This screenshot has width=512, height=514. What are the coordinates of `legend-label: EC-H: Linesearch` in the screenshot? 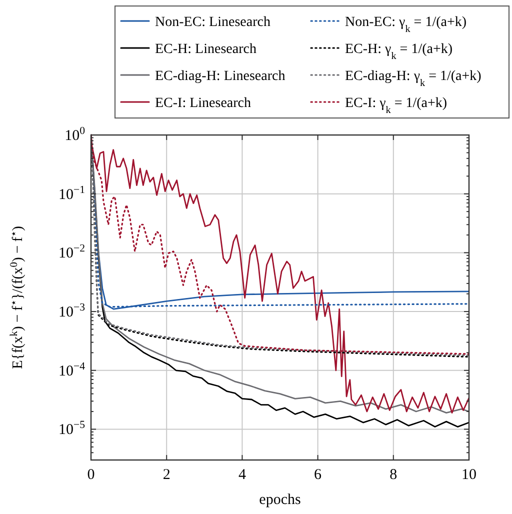 It's located at (205, 49).